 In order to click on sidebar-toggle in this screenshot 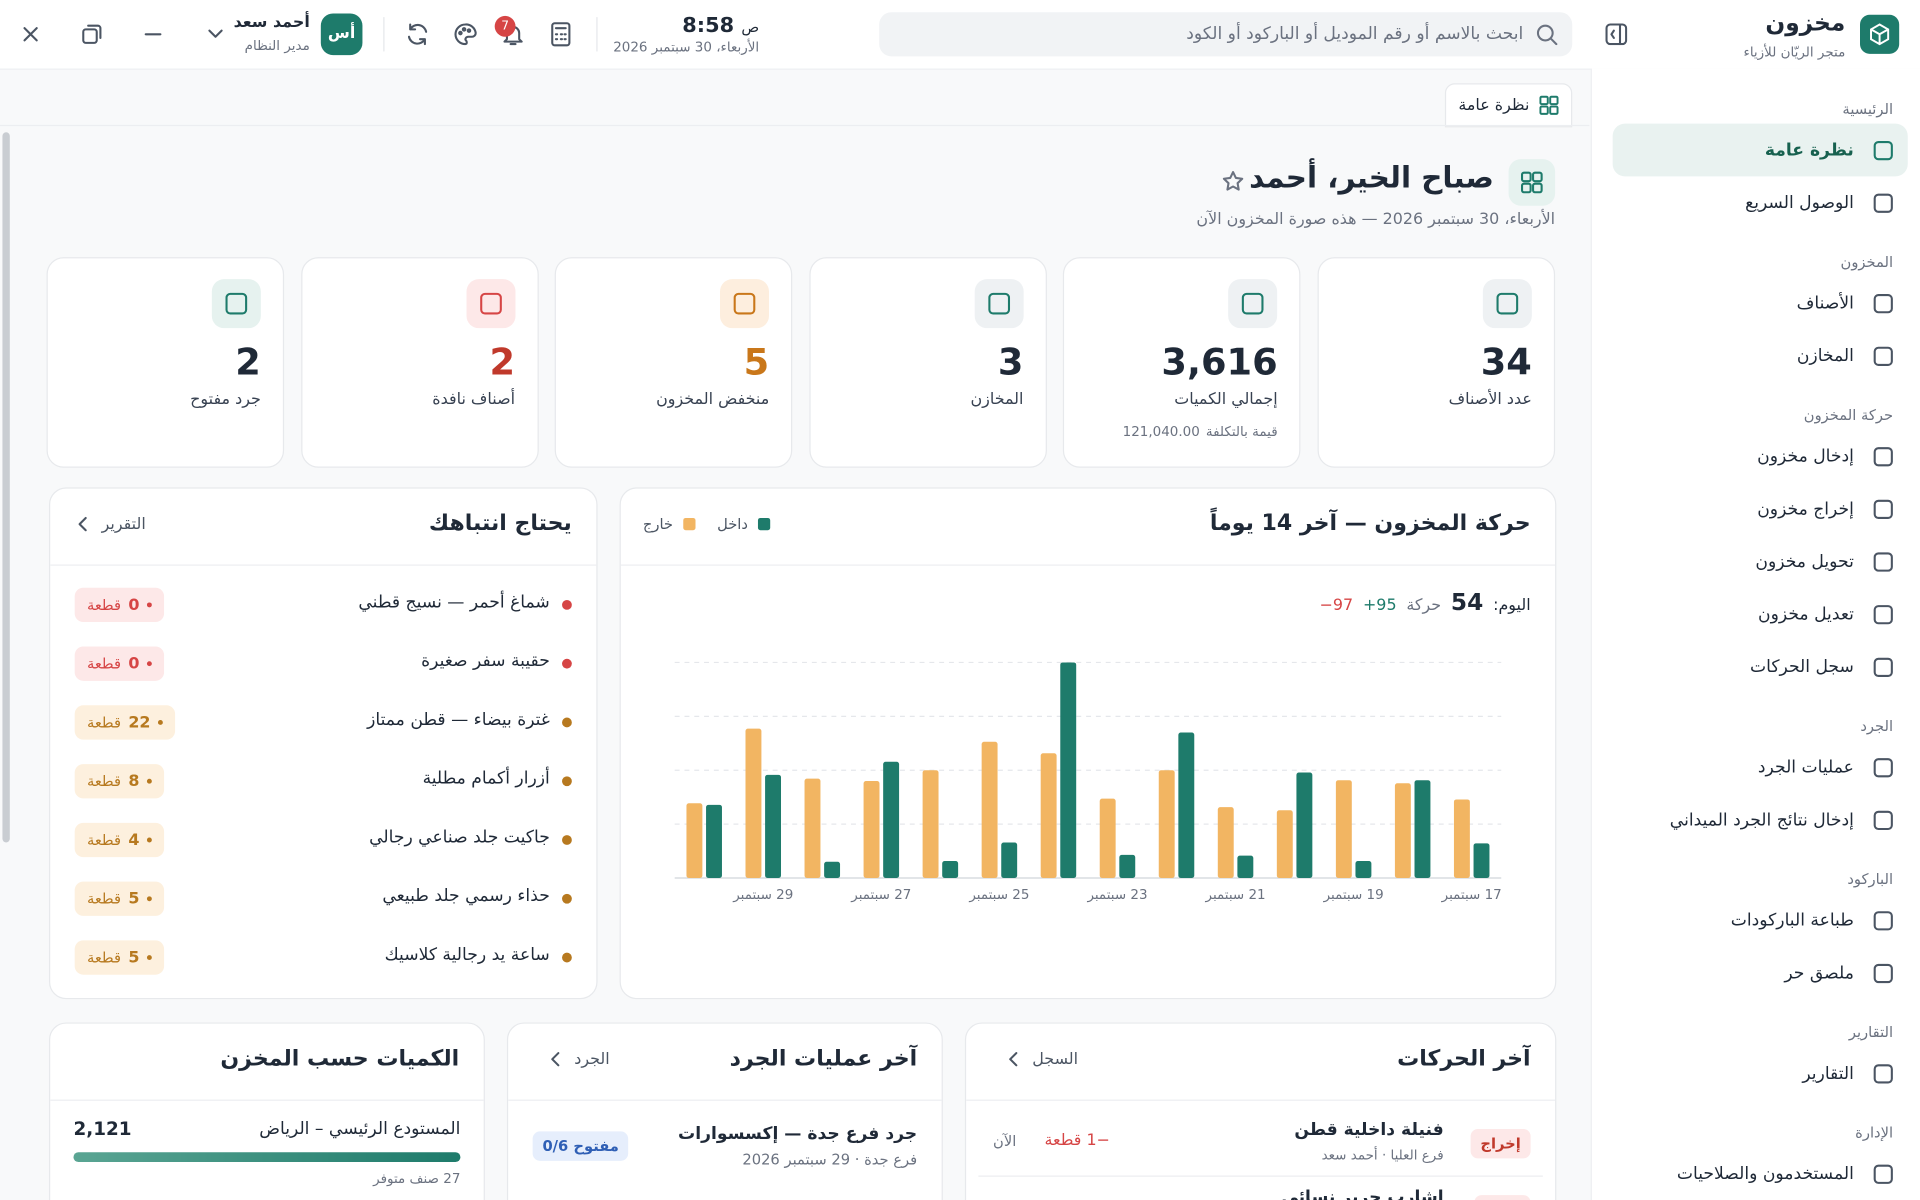, I will do `click(1616, 34)`.